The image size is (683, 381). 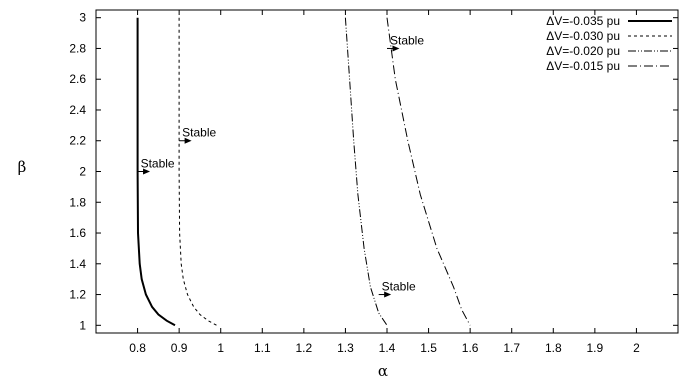 What do you see at coordinates (77, 264) in the screenshot?
I see `y-tick-label: 1.4` at bounding box center [77, 264].